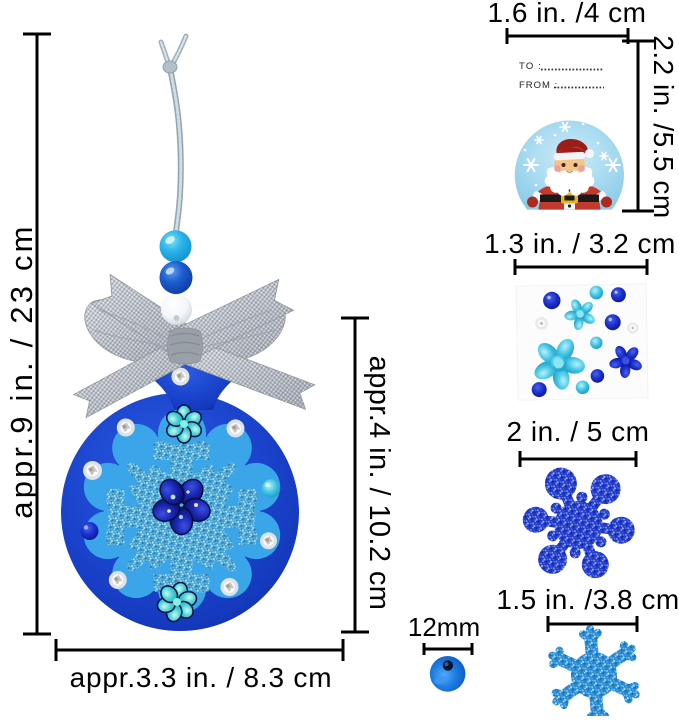  I want to click on svg-text: 1.3 in. / 3.2 cm, so click(580, 243).